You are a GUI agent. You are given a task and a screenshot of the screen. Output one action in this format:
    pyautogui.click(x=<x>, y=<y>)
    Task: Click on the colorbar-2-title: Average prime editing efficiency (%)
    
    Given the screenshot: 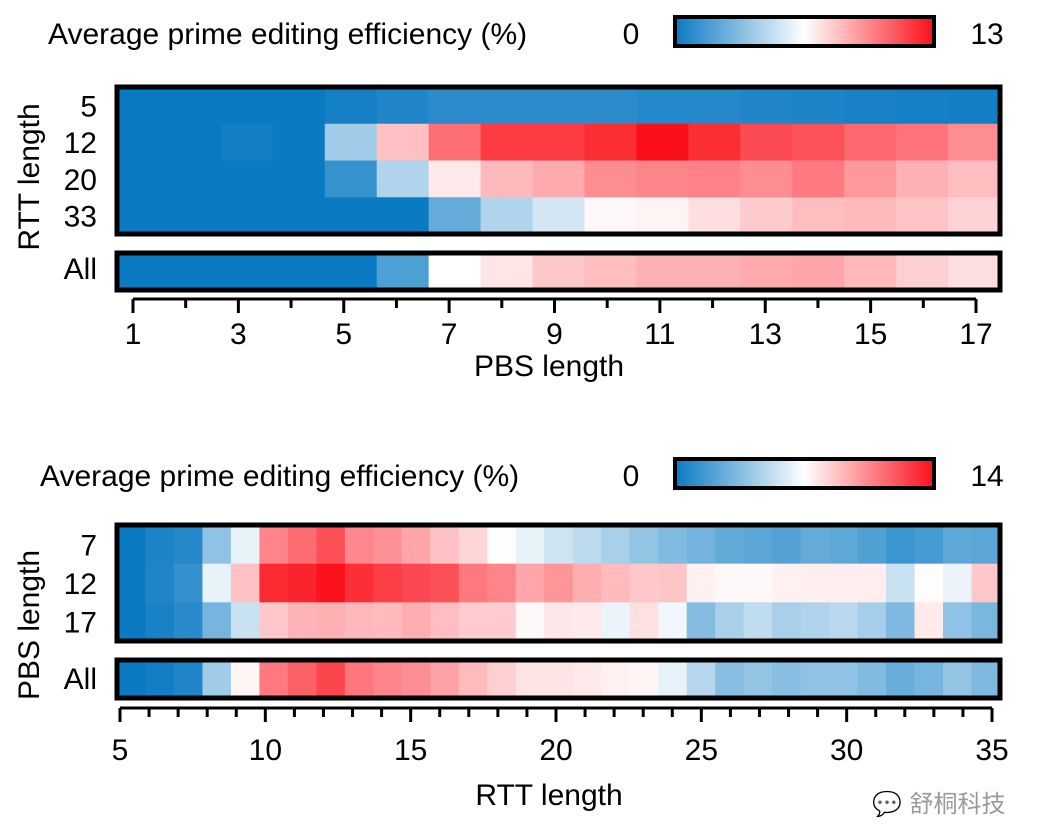 What is the action you would take?
    pyautogui.click(x=279, y=476)
    